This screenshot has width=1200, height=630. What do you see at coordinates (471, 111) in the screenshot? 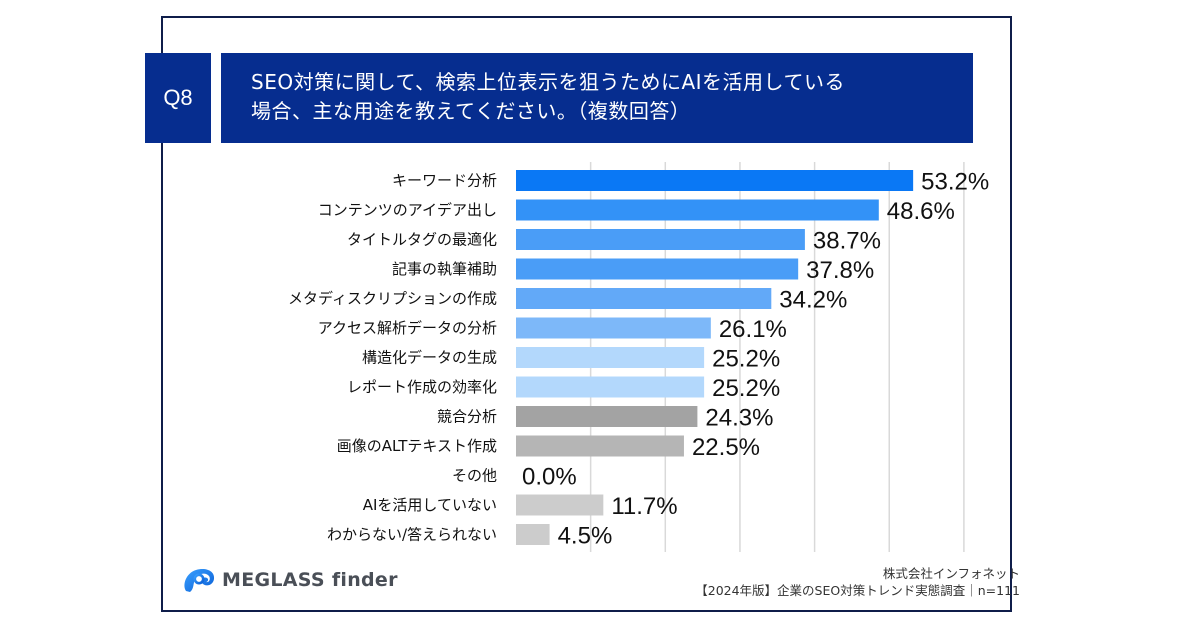
I see `question-line-2: 場合、主な用途を教えてください。（複数回答）` at bounding box center [471, 111].